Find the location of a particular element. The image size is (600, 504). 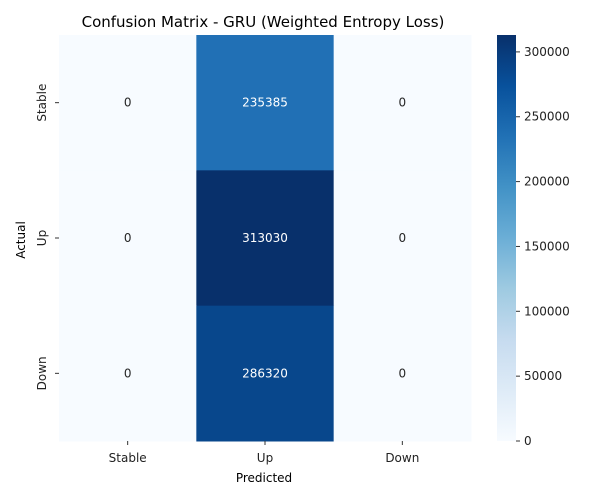

x-axis-label: Predicted is located at coordinates (264, 478).